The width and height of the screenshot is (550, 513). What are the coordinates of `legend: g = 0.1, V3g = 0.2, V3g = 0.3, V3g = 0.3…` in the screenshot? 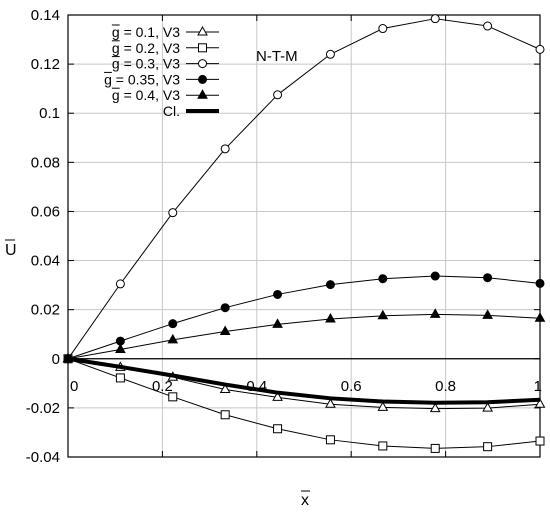 It's located at (161, 71).